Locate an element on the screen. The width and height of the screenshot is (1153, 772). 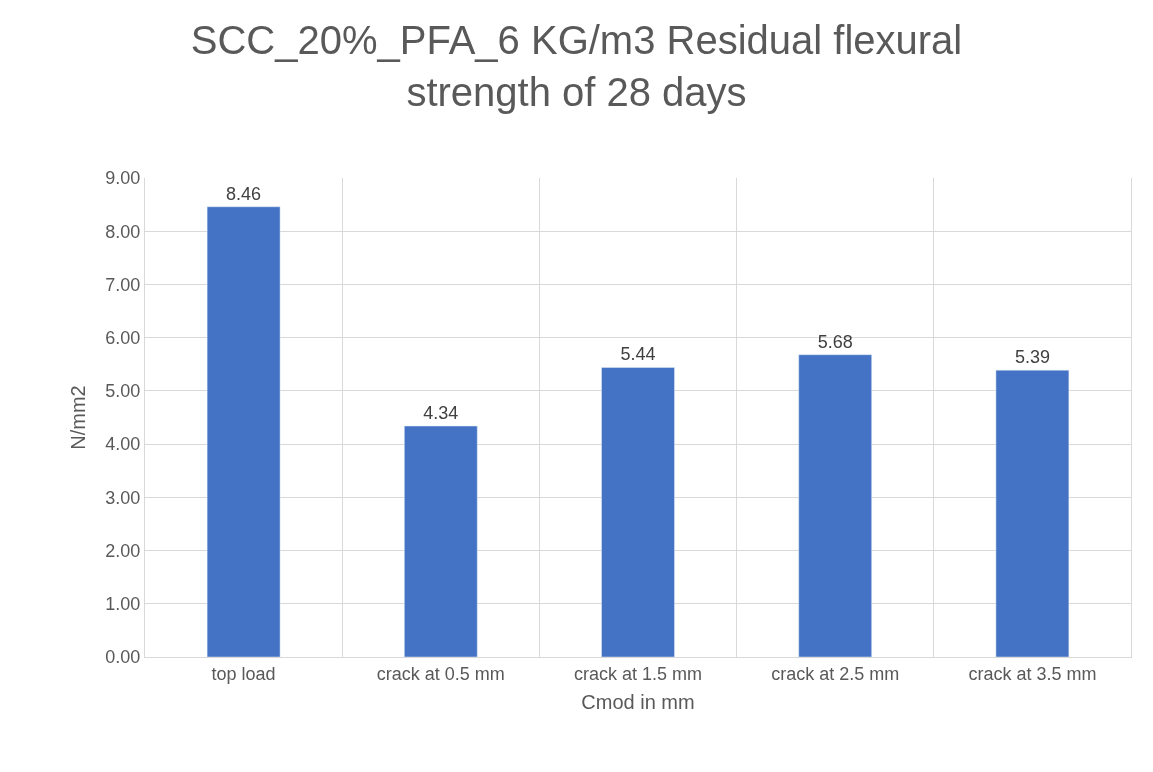
y-tick-label: 9.00 is located at coordinates (123, 178).